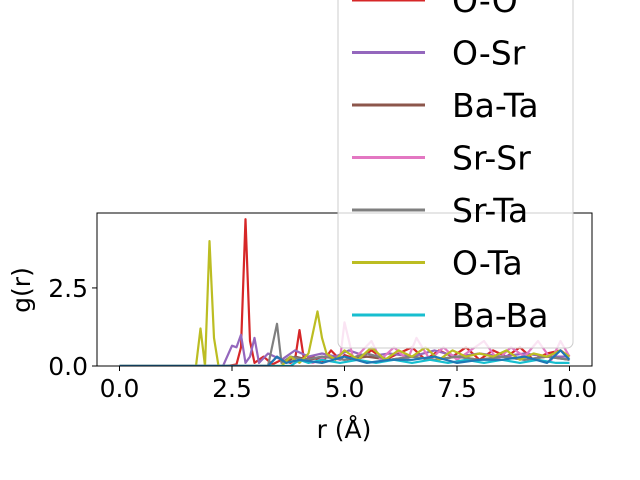  I want to click on y-tick-label: 2.5, so click(68, 288).